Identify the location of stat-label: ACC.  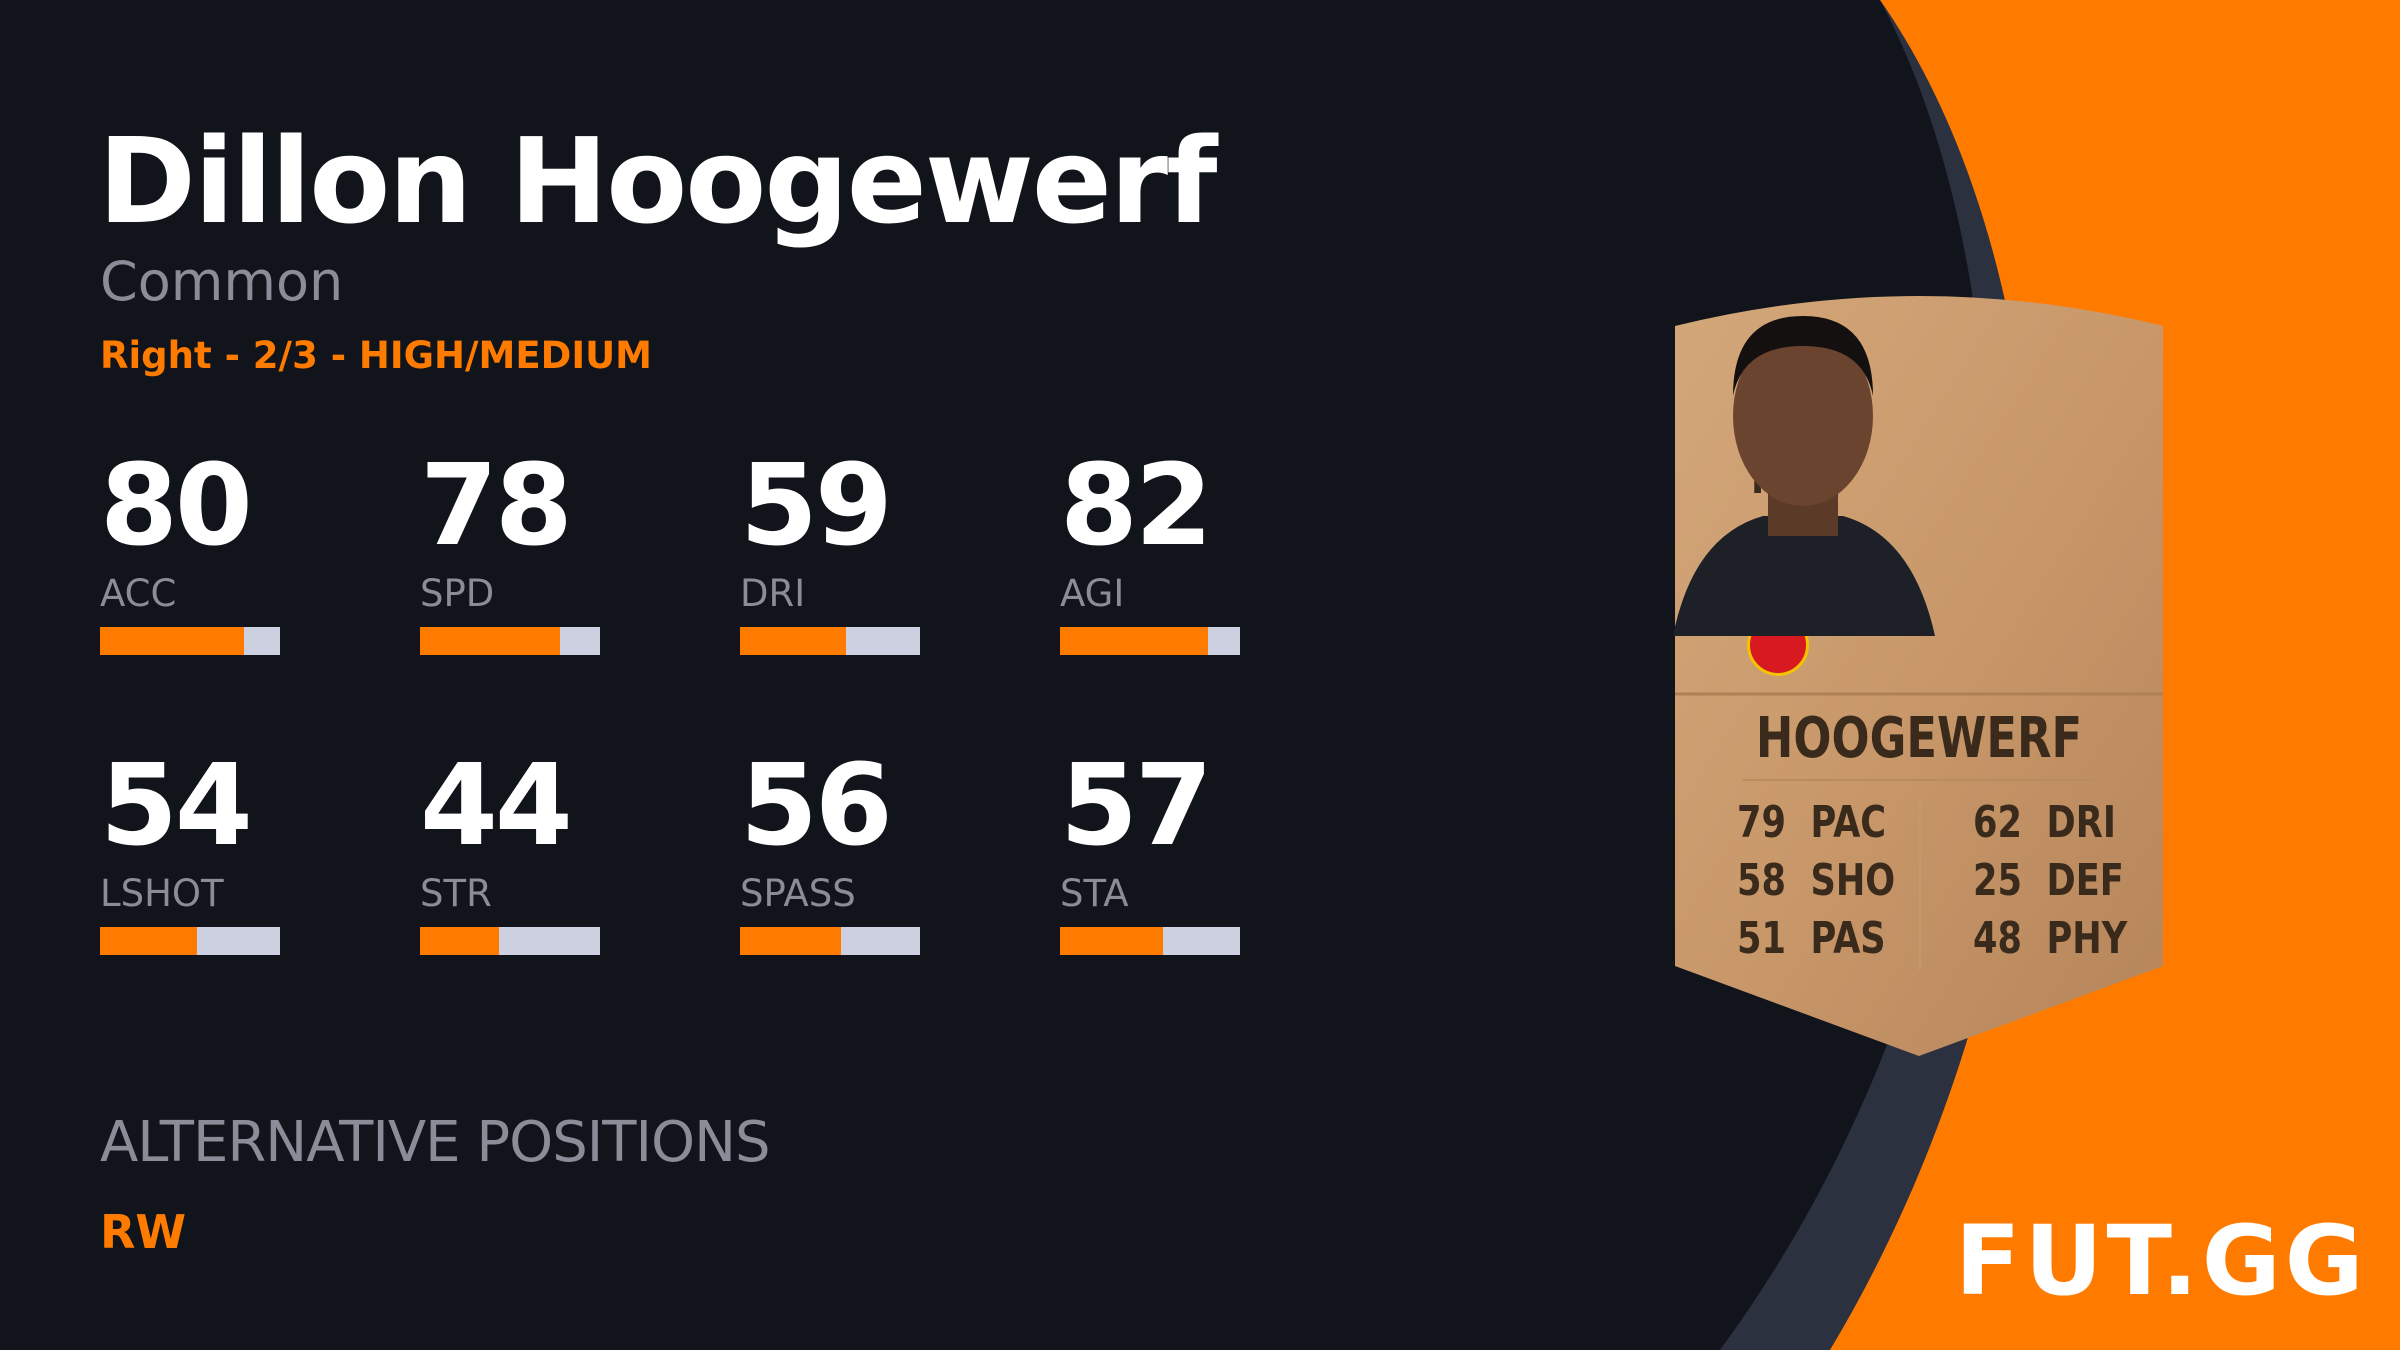
(138, 593).